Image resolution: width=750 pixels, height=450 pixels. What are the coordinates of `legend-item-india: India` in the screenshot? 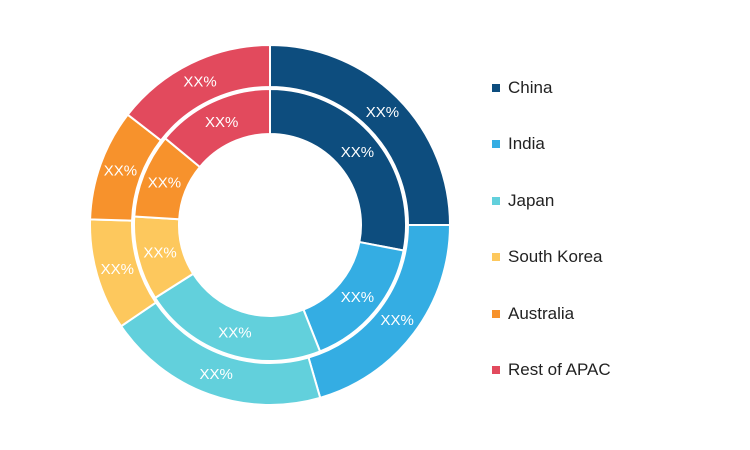 It's located at (551, 144).